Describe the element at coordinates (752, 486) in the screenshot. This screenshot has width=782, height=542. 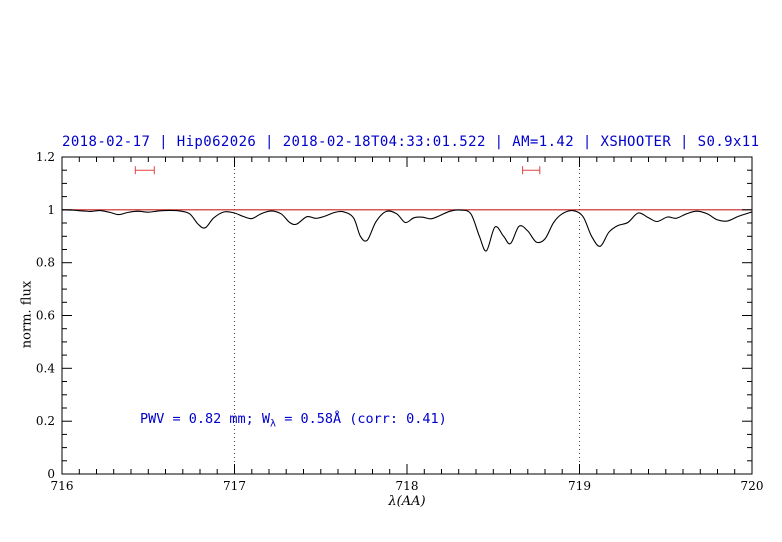
I see `x-tick-label: 720` at that location.